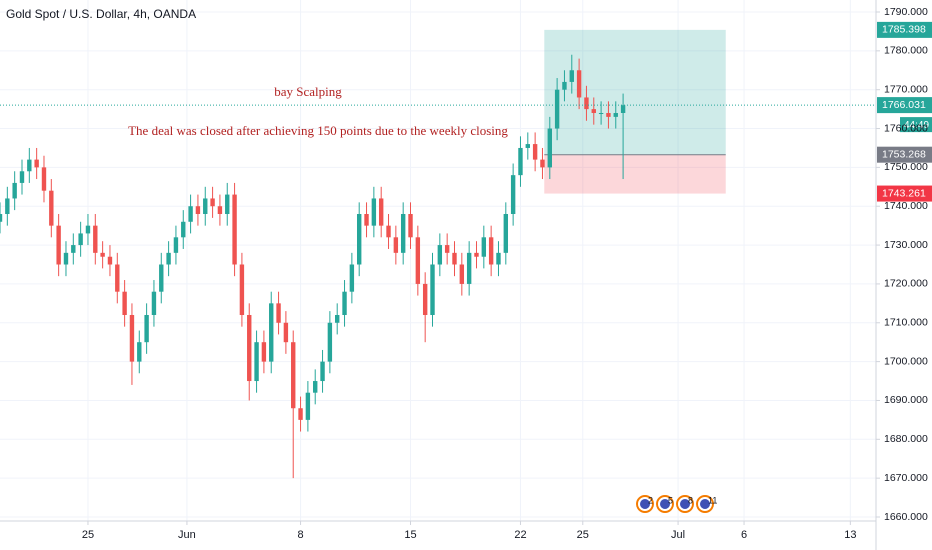  I want to click on x-tick-label: 8, so click(300, 535).